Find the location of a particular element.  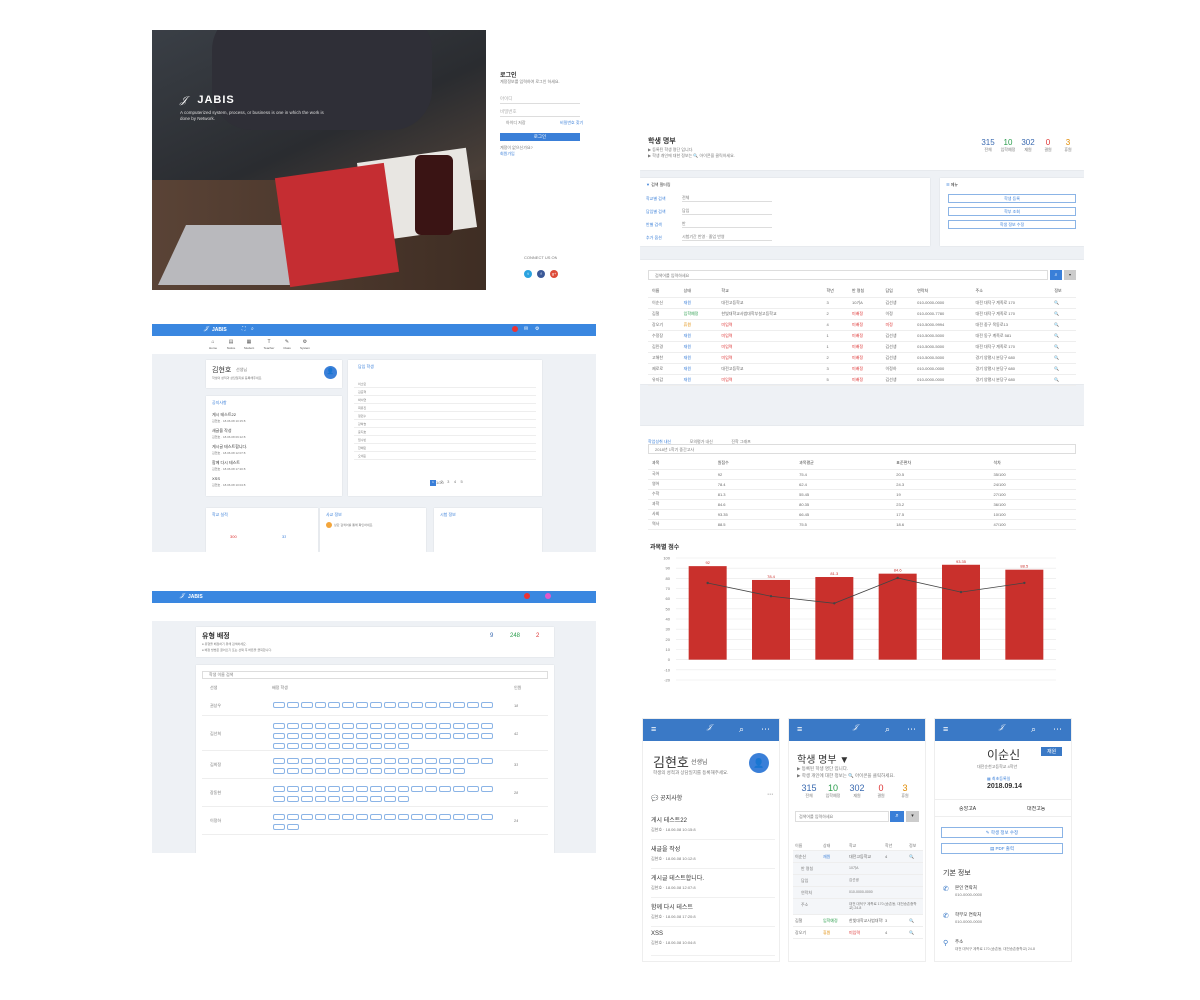

filter-select: 반 is located at coordinates (727, 224).